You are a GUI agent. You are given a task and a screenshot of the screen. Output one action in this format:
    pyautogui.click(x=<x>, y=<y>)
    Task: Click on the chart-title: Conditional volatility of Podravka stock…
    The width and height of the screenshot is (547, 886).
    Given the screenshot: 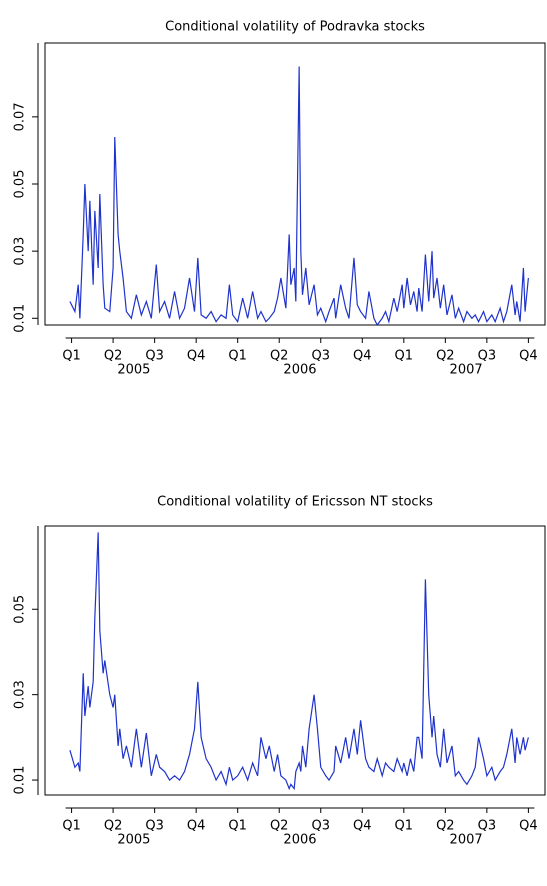 What is the action you would take?
    pyautogui.click(x=295, y=27)
    